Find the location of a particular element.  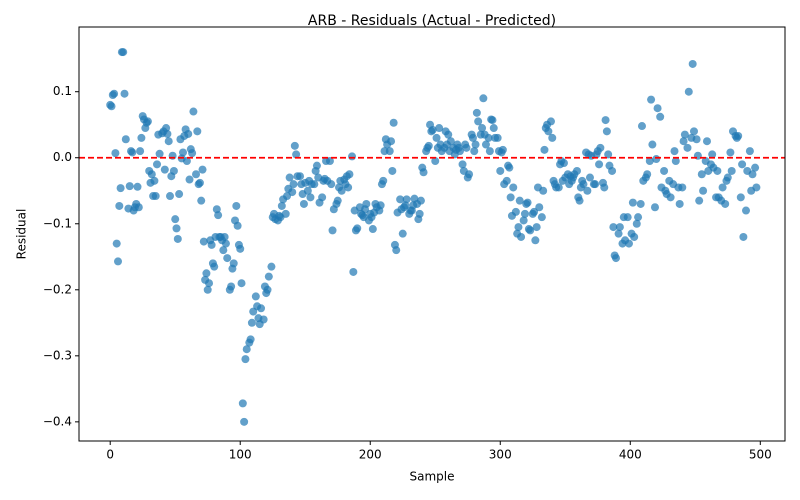

x-tick-label: 100 is located at coordinates (240, 455).